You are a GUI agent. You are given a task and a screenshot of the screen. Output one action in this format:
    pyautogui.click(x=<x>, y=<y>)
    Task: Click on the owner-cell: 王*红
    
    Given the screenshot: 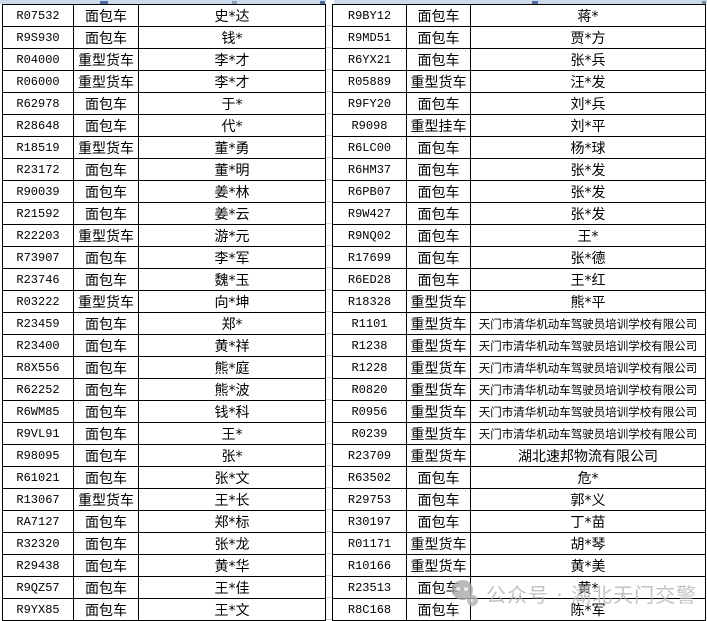 What is the action you would take?
    pyautogui.click(x=588, y=279)
    